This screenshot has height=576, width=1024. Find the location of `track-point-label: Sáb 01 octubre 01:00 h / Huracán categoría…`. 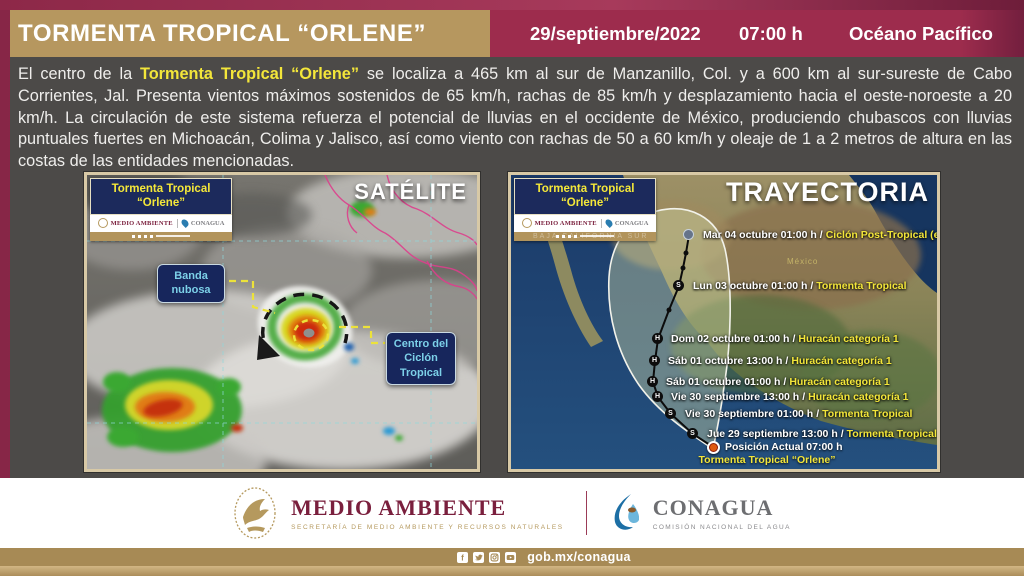

track-point-label: Sáb 01 octubre 01:00 h / Huracán categoría… is located at coordinates (778, 382).